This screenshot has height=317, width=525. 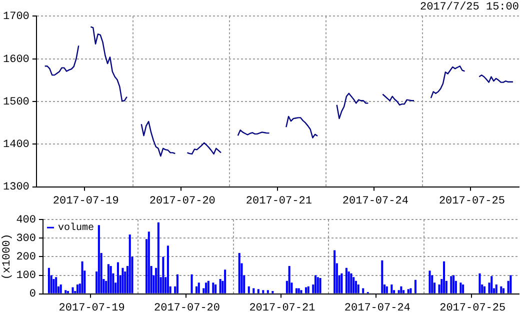 I want to click on y-tick-label: 1500, so click(x=16, y=102).